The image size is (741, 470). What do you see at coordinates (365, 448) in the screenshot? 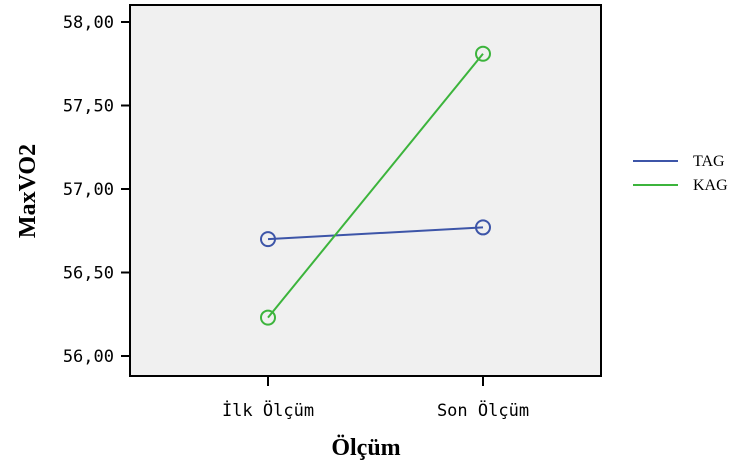
I see `x-axis-title: Ölçüm` at bounding box center [365, 448].